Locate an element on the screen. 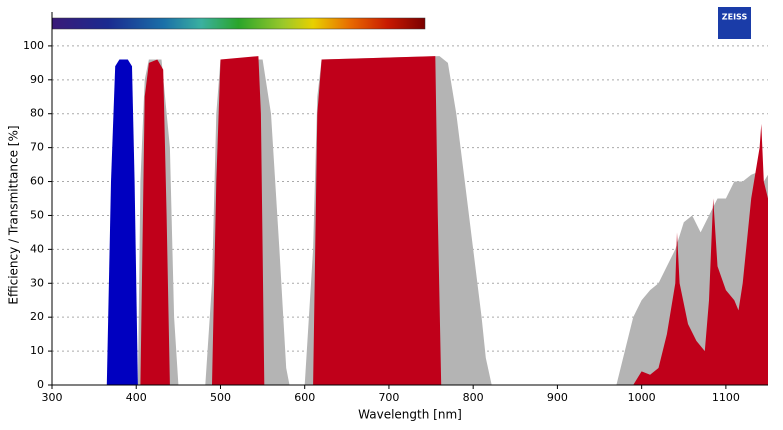 The width and height of the screenshot is (783, 430). logo-box is located at coordinates (734, 23).